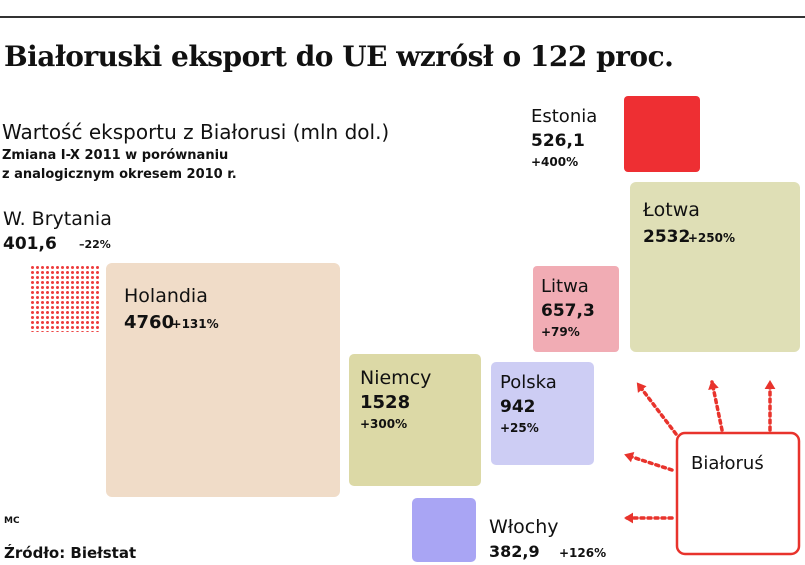 The height and width of the screenshot is (565, 805). I want to click on box-estonia, so click(662, 134).